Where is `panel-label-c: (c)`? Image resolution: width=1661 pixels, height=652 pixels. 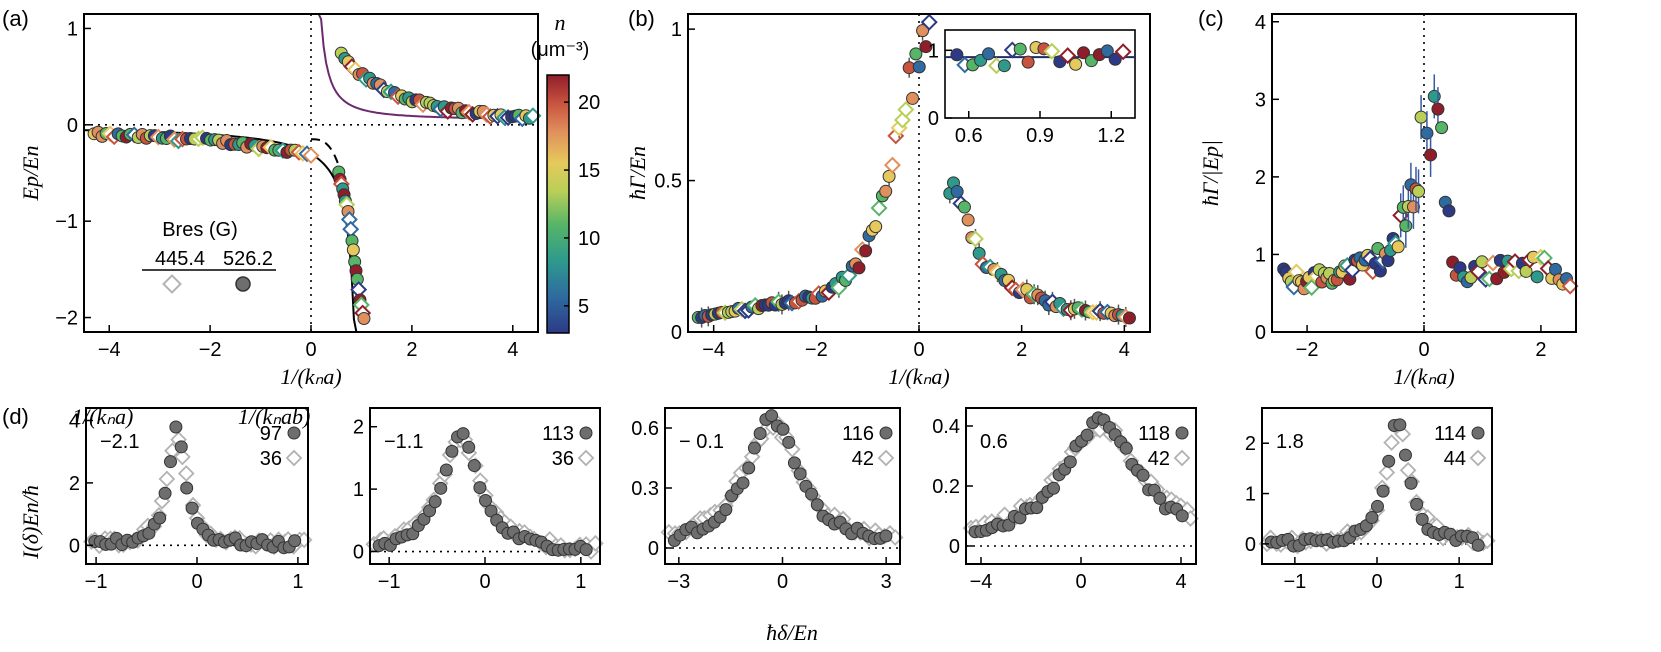 panel-label-c: (c) is located at coordinates (1211, 18).